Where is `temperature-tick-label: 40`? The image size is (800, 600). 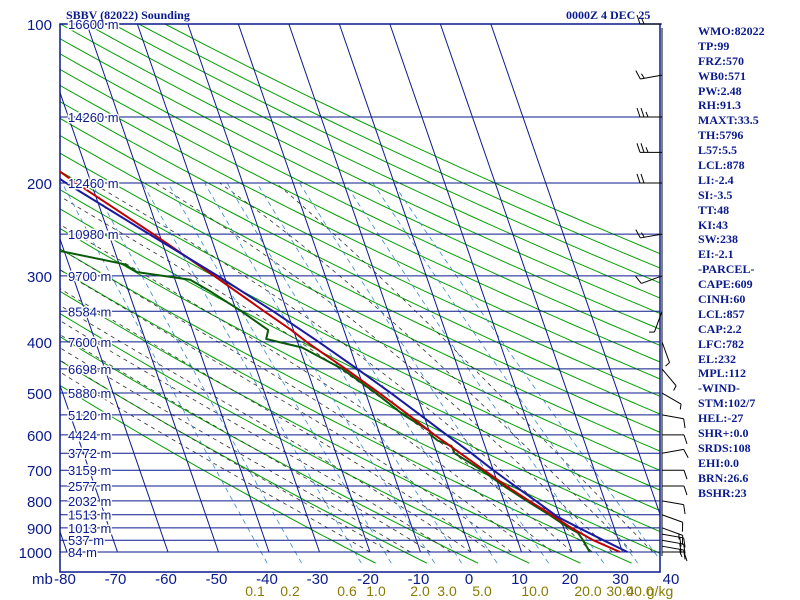
temperature-tick-label: 40 is located at coordinates (671, 579).